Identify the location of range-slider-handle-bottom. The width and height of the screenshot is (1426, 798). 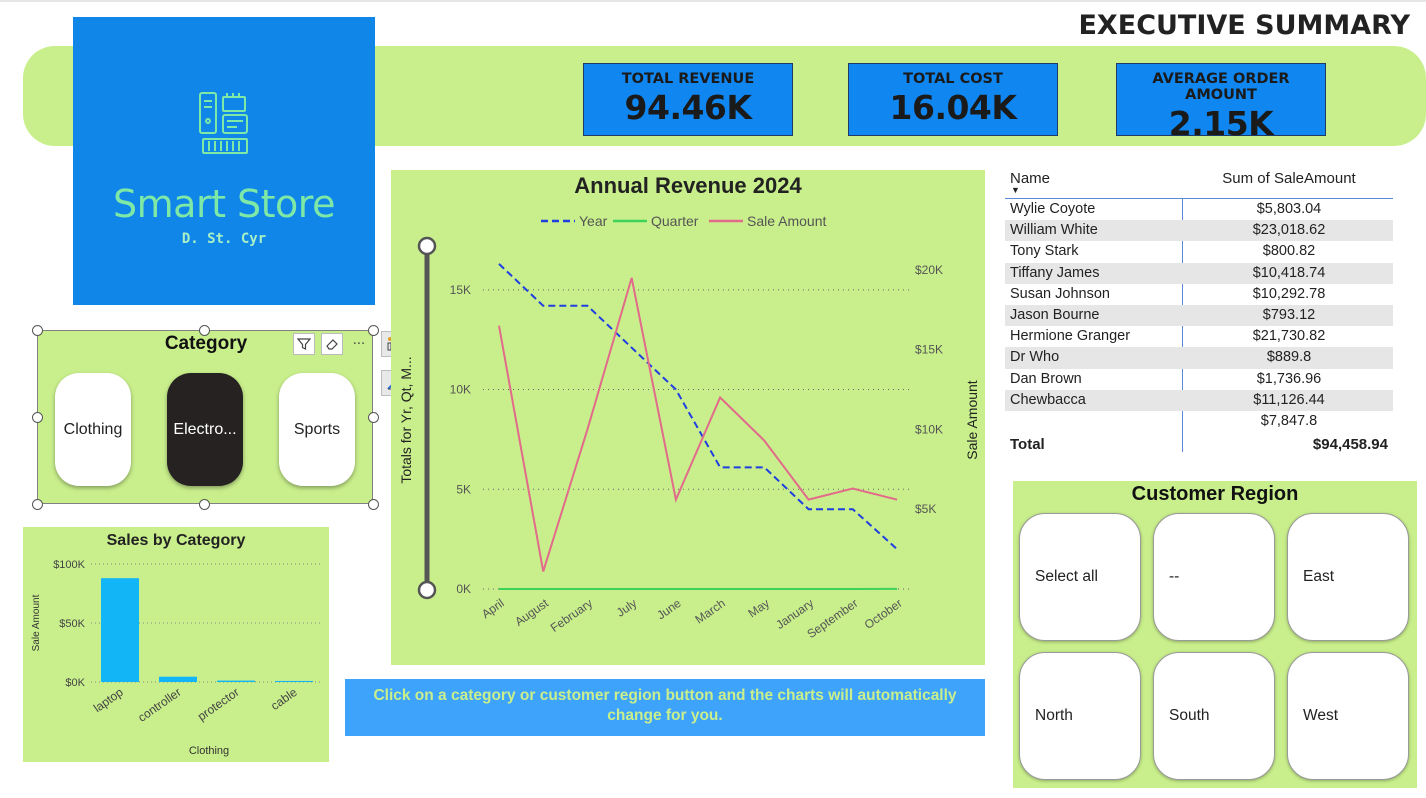
(427, 590).